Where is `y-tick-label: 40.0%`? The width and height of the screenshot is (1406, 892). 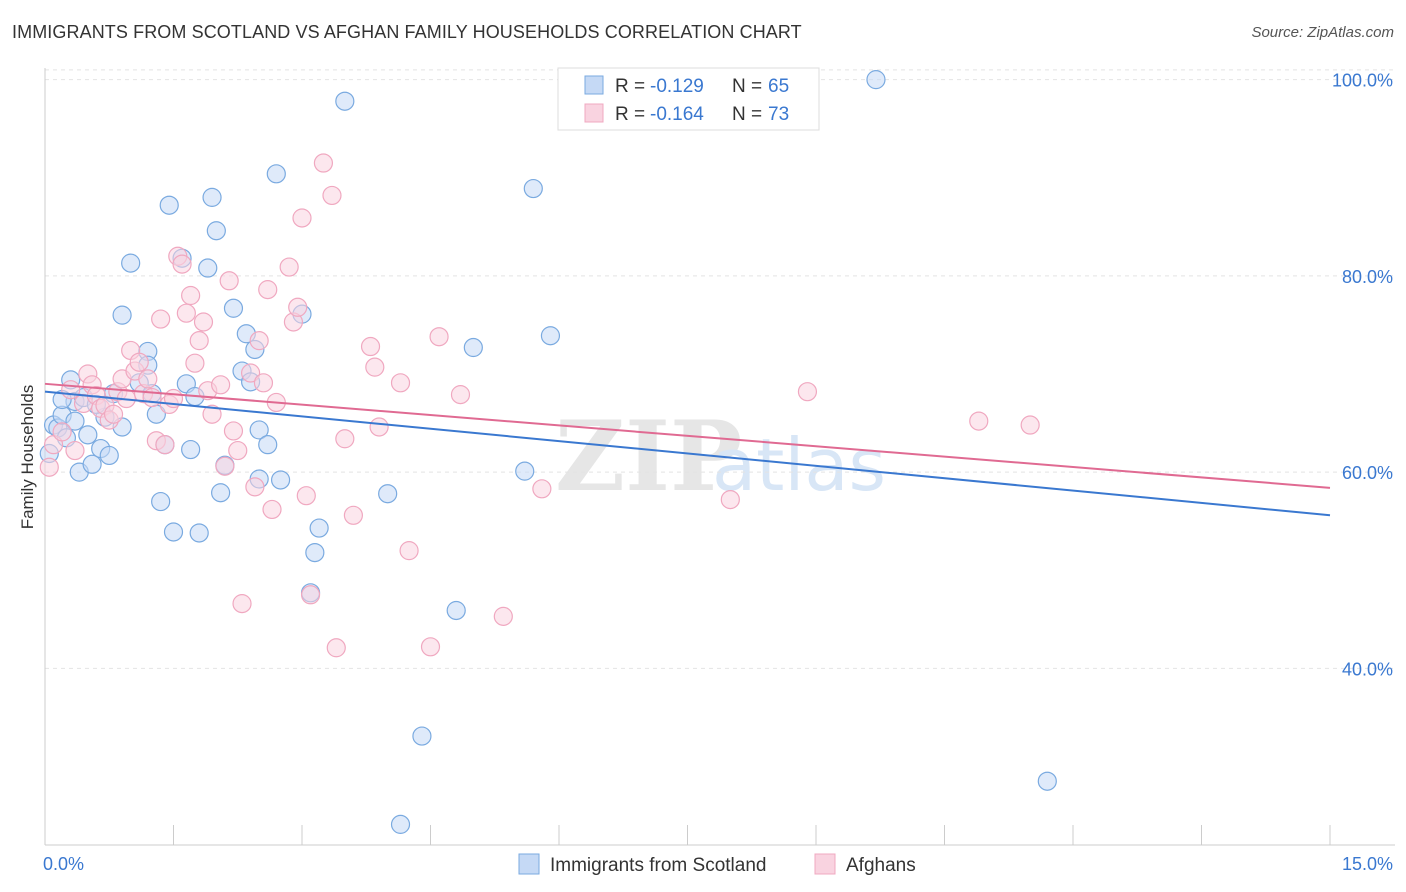
y-tick-label: 40.0% is located at coordinates (1367, 669).